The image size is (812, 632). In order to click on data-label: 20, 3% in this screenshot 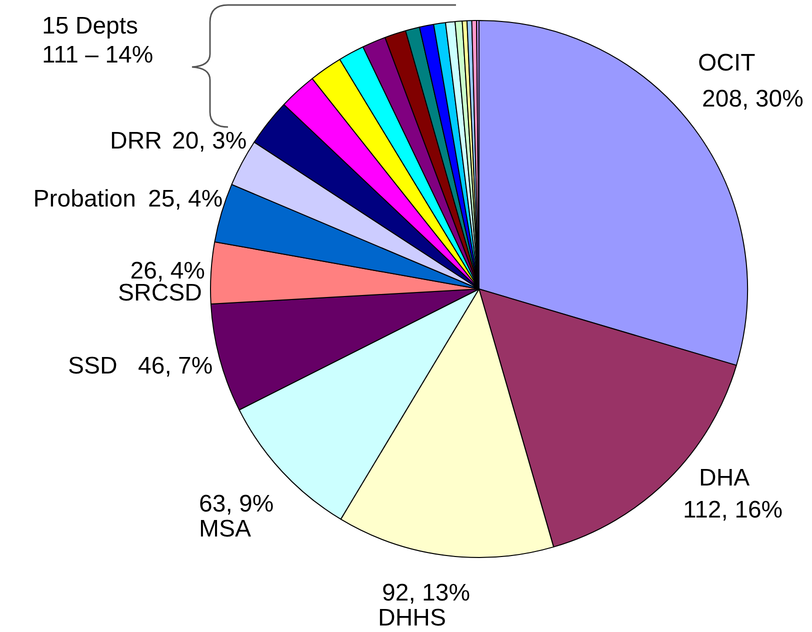, I will do `click(209, 141)`.